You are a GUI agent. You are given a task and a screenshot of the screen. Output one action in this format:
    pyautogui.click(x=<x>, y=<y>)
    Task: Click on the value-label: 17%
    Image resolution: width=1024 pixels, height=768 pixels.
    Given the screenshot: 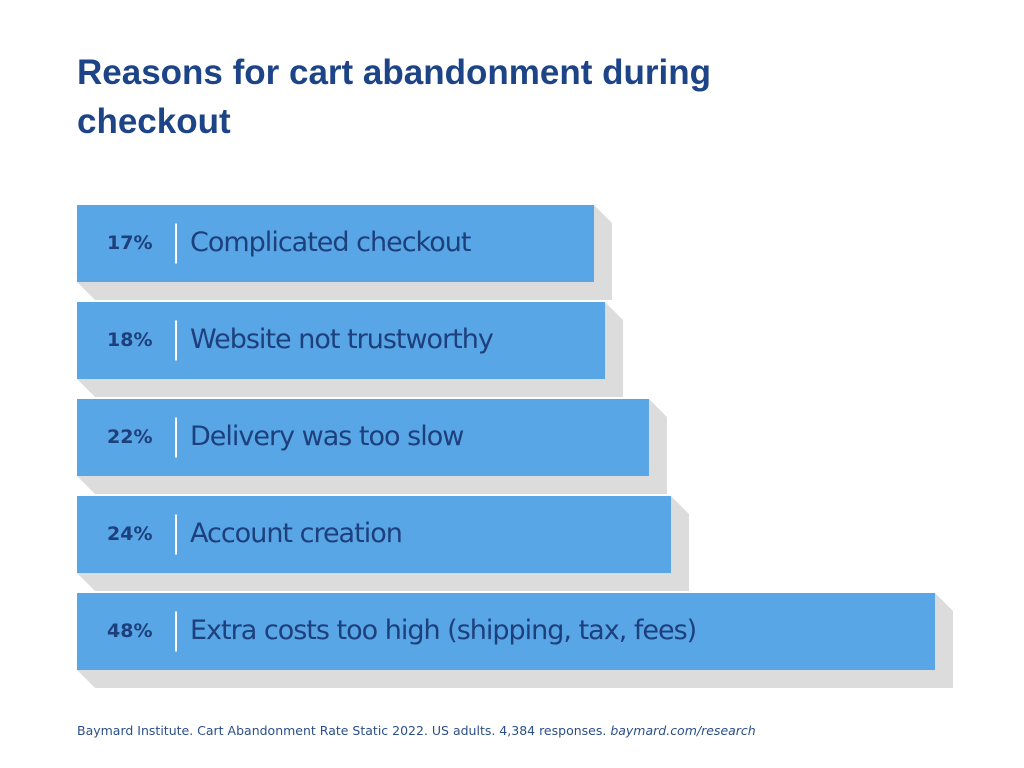 What is the action you would take?
    pyautogui.click(x=129, y=243)
    